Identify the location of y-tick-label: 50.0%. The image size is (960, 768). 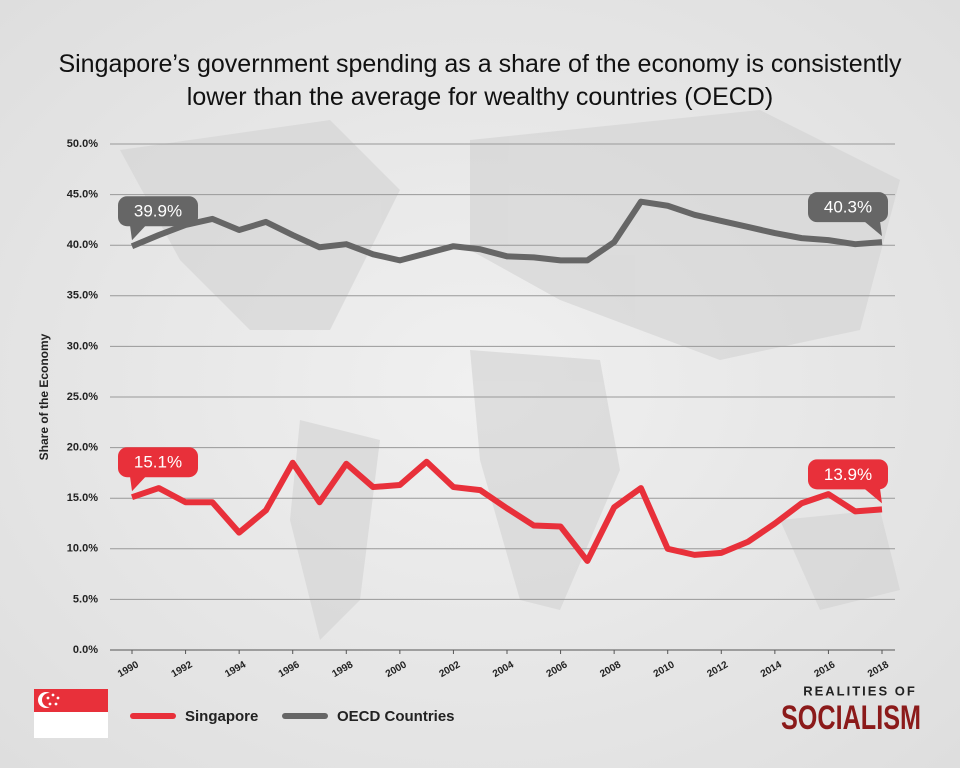
(82, 144).